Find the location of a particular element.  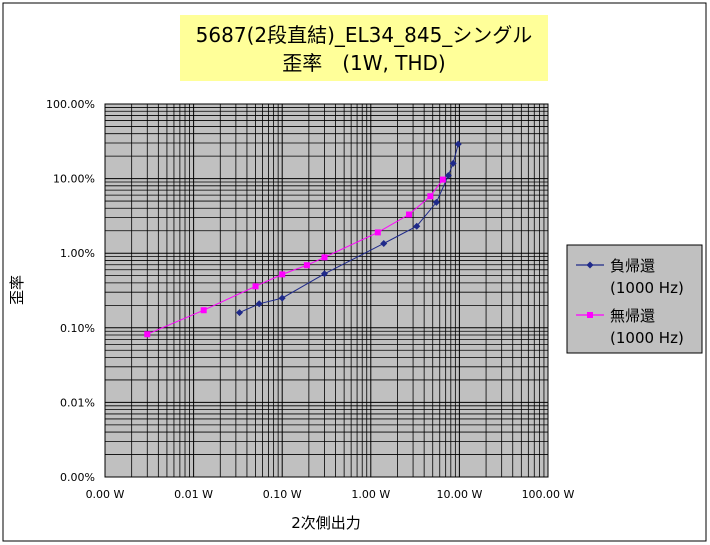

y-tick-label: 1.00% is located at coordinates (77, 253).